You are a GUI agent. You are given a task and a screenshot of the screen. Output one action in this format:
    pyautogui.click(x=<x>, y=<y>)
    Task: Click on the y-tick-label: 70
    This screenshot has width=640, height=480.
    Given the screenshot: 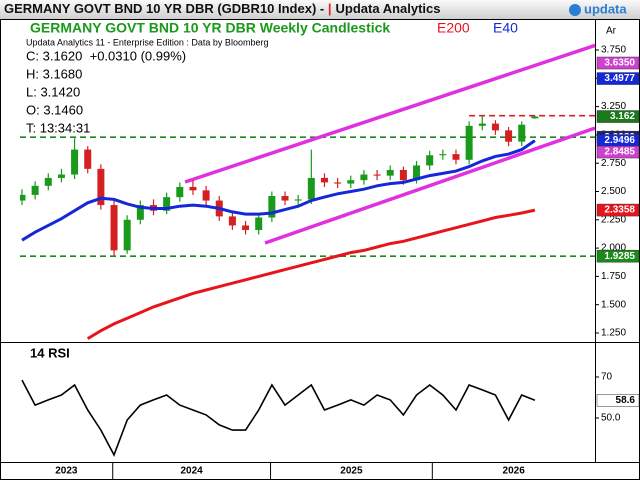 What is the action you would take?
    pyautogui.click(x=607, y=377)
    